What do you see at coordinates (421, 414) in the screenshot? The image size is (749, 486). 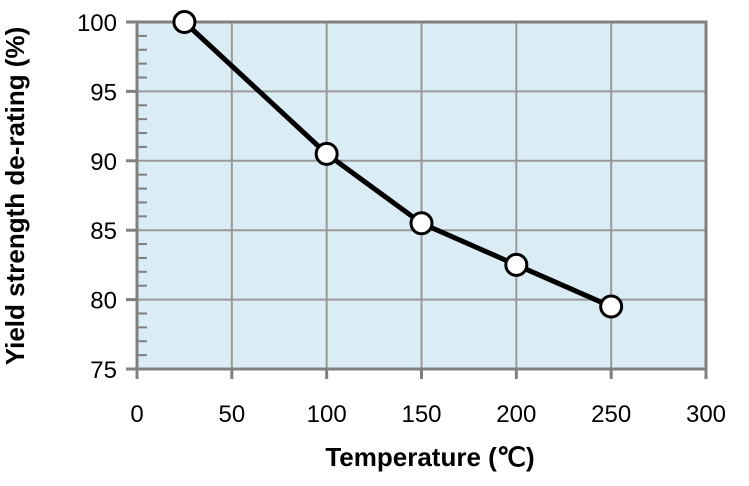 I see `x-tick-label: 150` at bounding box center [421, 414].